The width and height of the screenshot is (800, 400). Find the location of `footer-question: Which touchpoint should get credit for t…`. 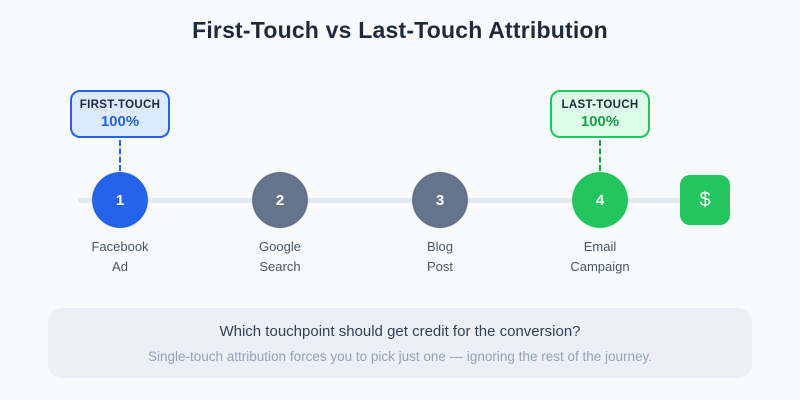

footer-question: Which touchpoint should get credit for t… is located at coordinates (400, 331).